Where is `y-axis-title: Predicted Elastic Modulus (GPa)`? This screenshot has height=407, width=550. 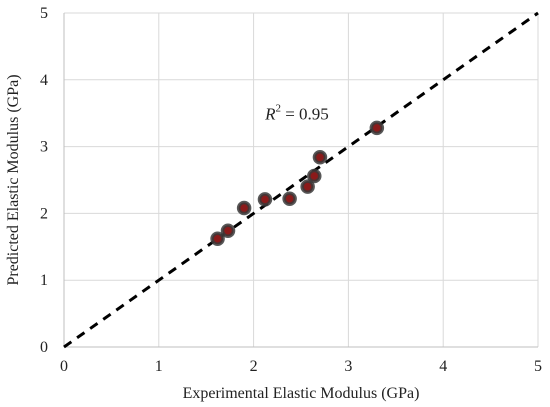
y-axis-title: Predicted Elastic Modulus (GPa) is located at coordinates (13, 179).